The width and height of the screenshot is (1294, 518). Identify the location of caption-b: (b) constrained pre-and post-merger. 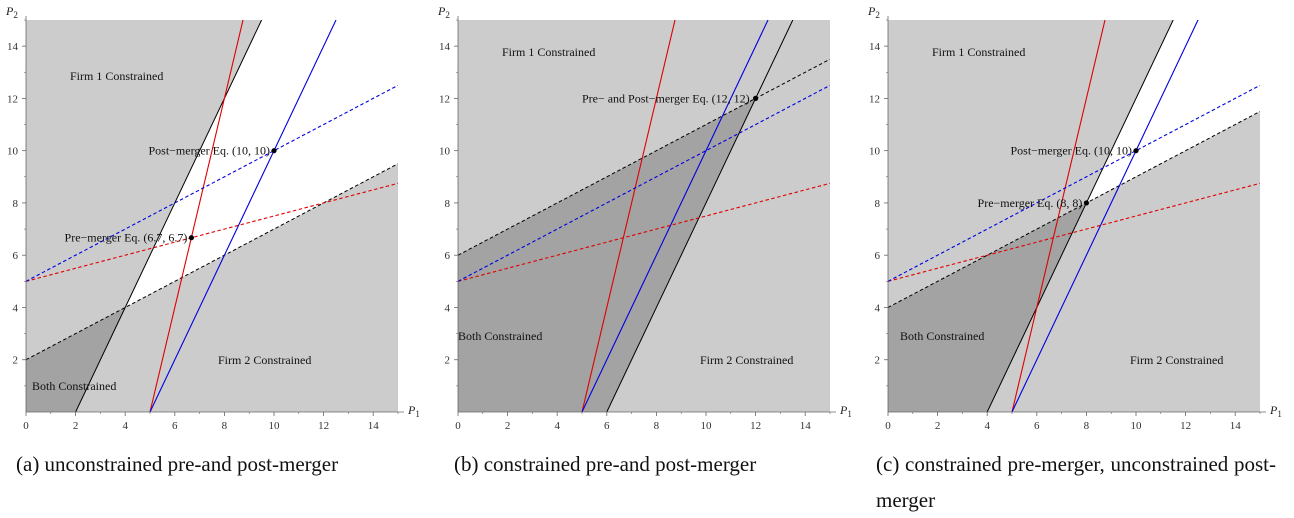
(605, 464).